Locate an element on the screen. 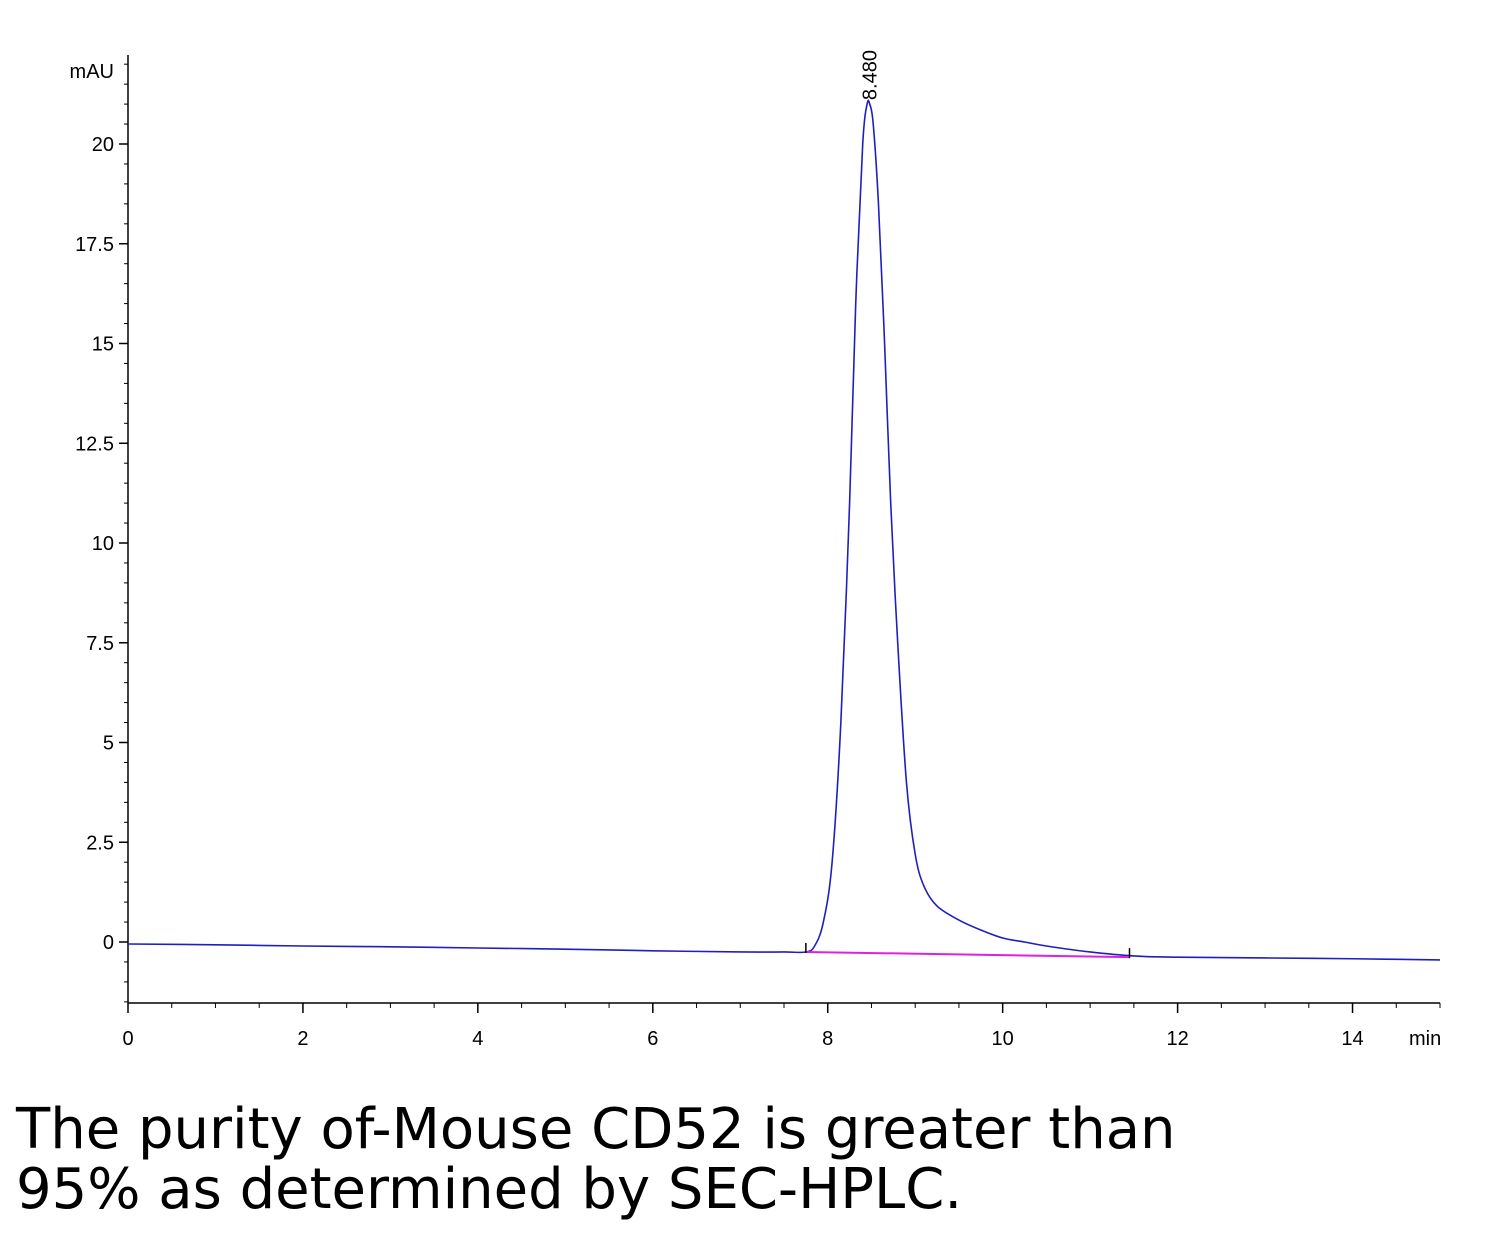 The image size is (1500, 1252). x-tick-label: 10 is located at coordinates (1003, 1039).